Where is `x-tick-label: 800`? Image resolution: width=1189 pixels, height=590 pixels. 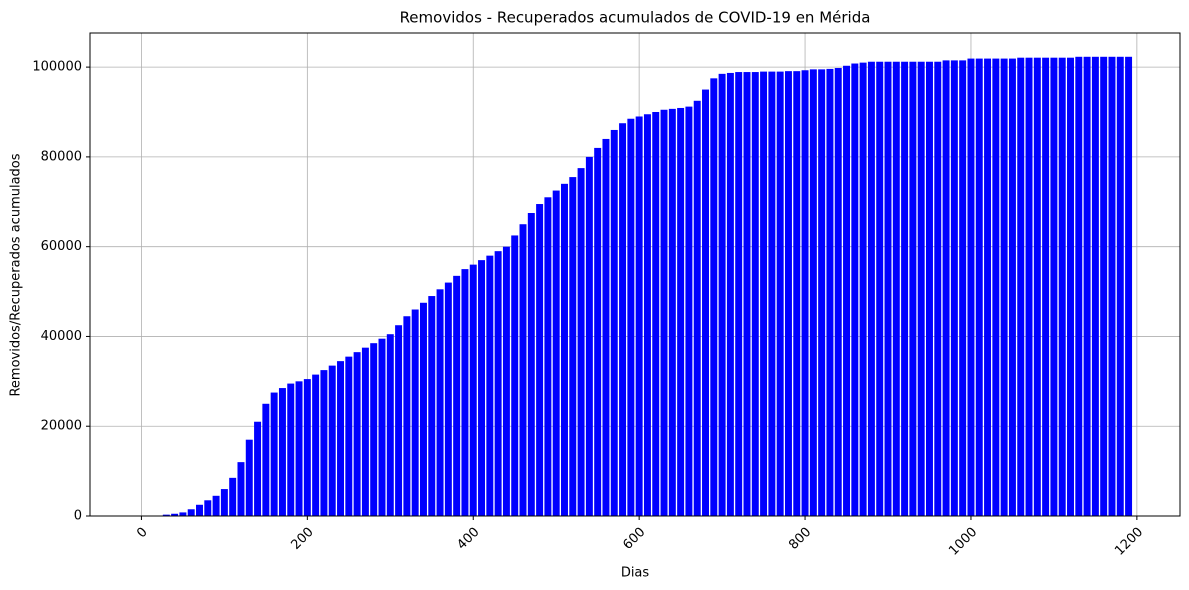 x-tick-label: 800 is located at coordinates (800, 539).